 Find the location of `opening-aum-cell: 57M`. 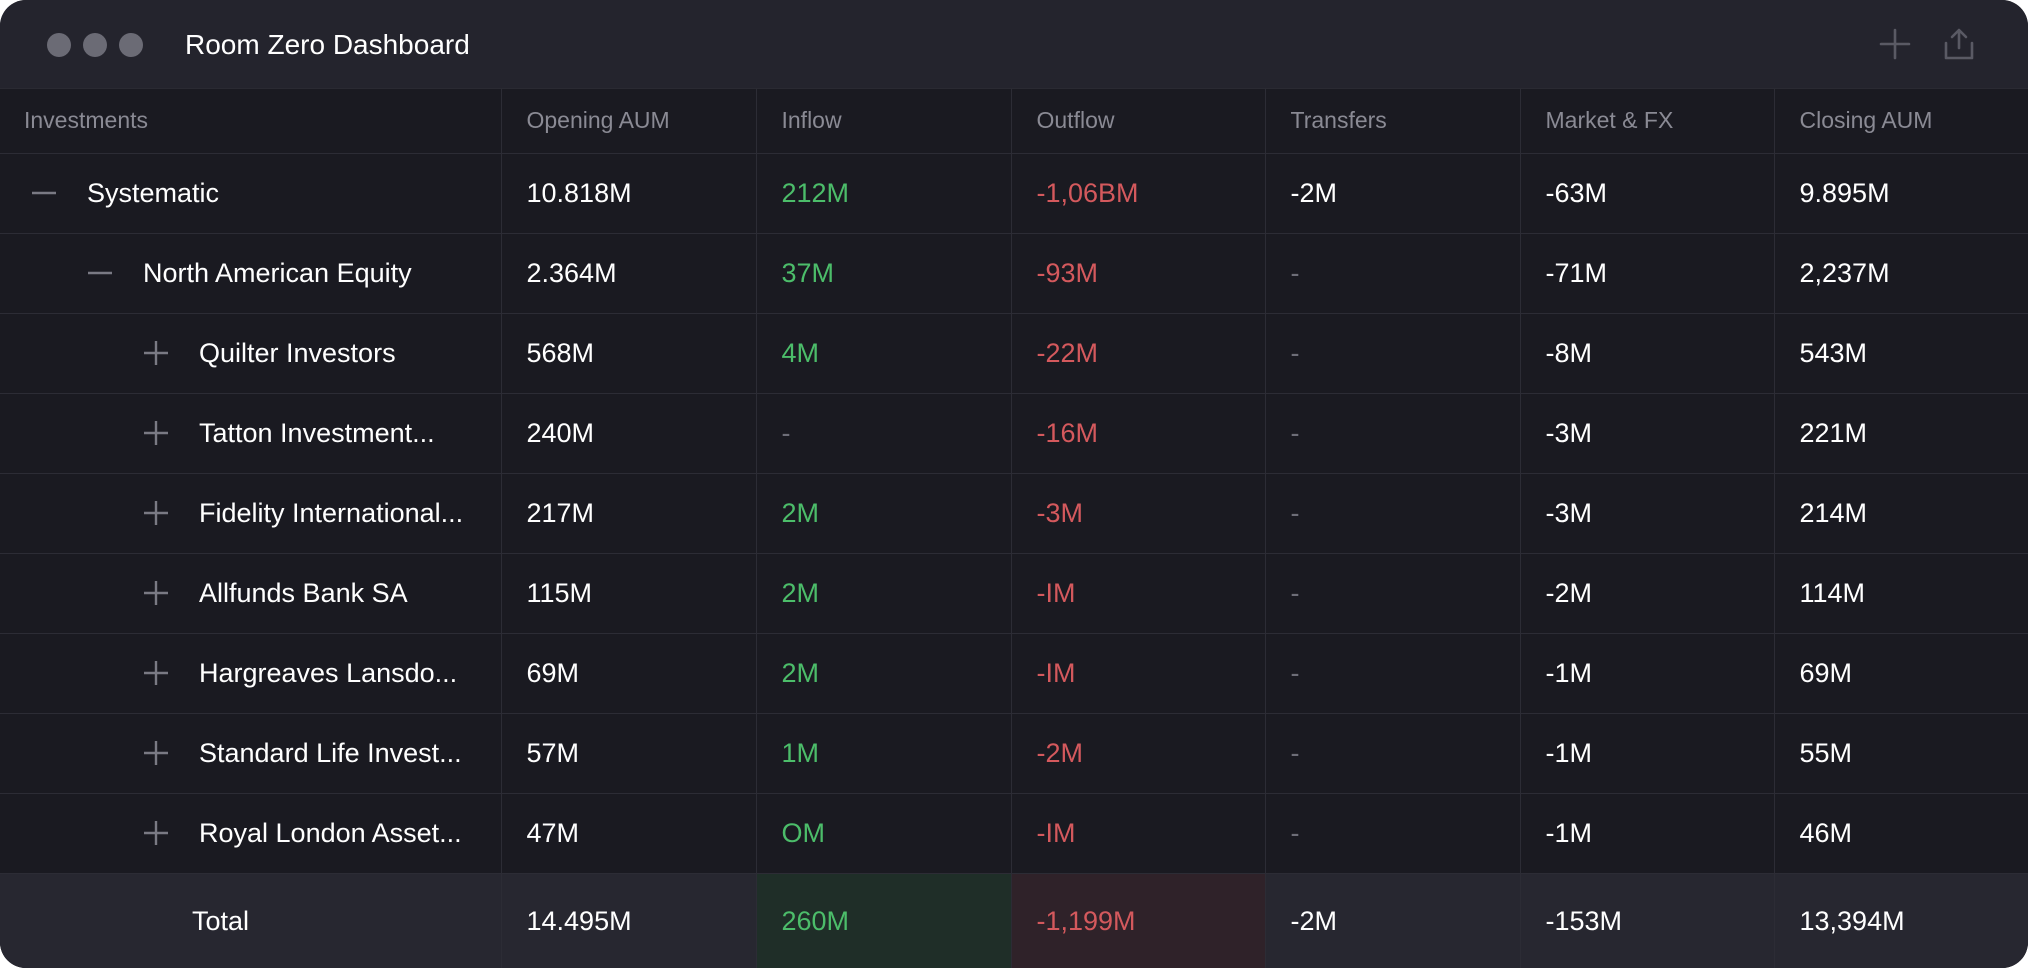

opening-aum-cell: 57M is located at coordinates (628, 753).